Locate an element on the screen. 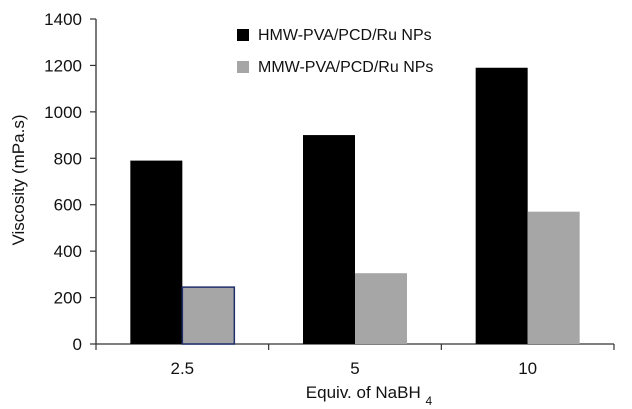 The height and width of the screenshot is (409, 632). legend-label: HMW-PVA/PCD/Ru NPs is located at coordinates (345, 35).